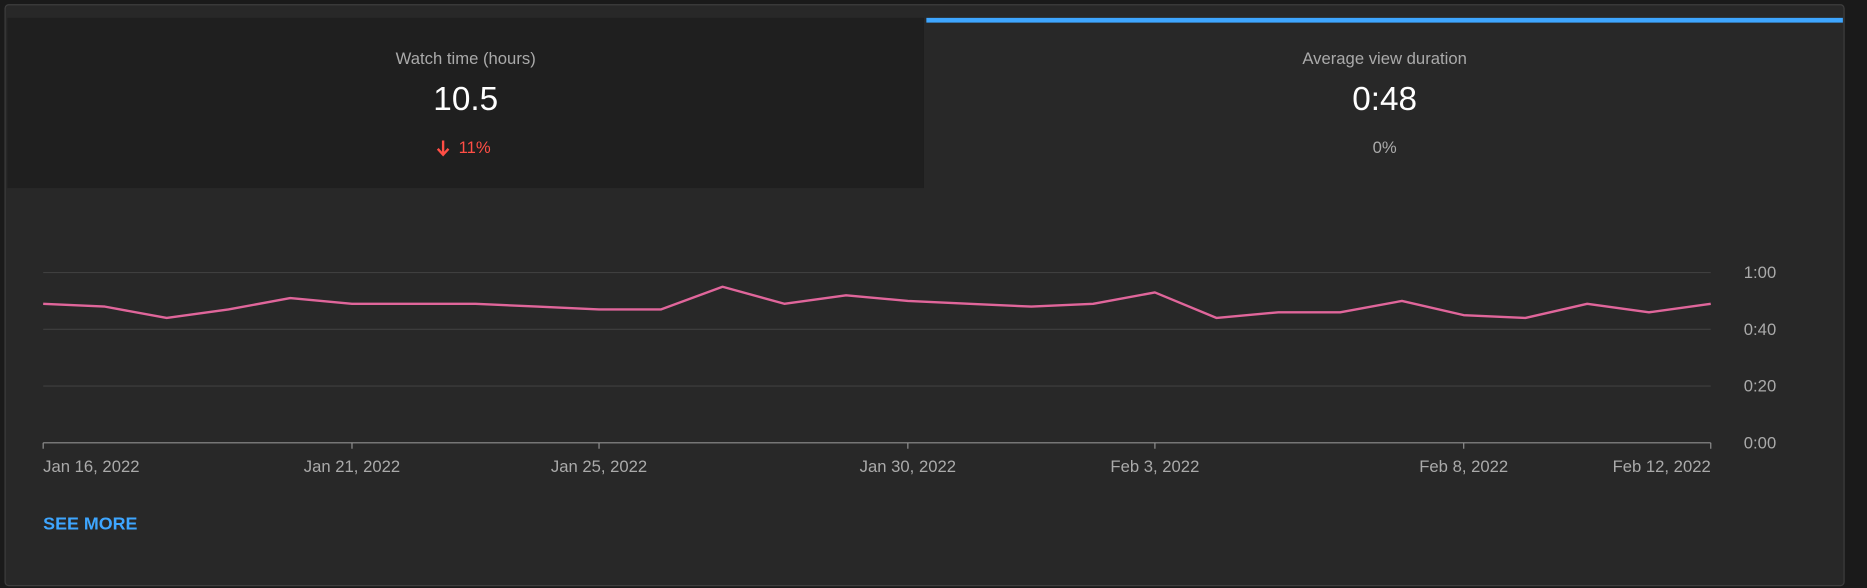  Describe the element at coordinates (91, 466) in the screenshot. I see `x-tick-label: Jan 16, 2022` at that location.